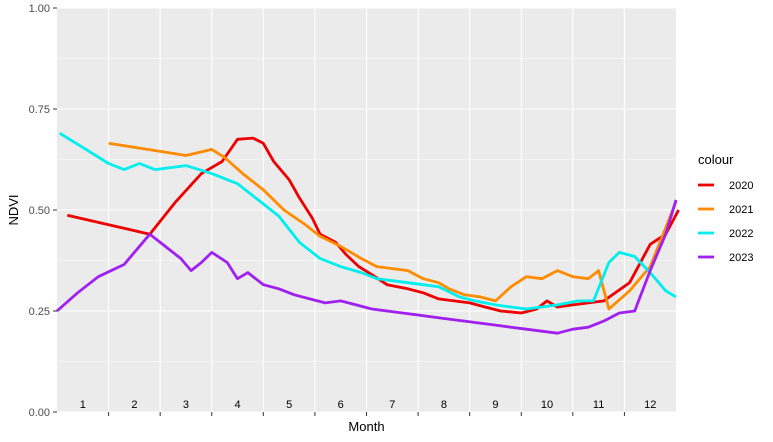 The width and height of the screenshot is (773, 442). I want to click on y-tick-label: 0.00, so click(39, 413).